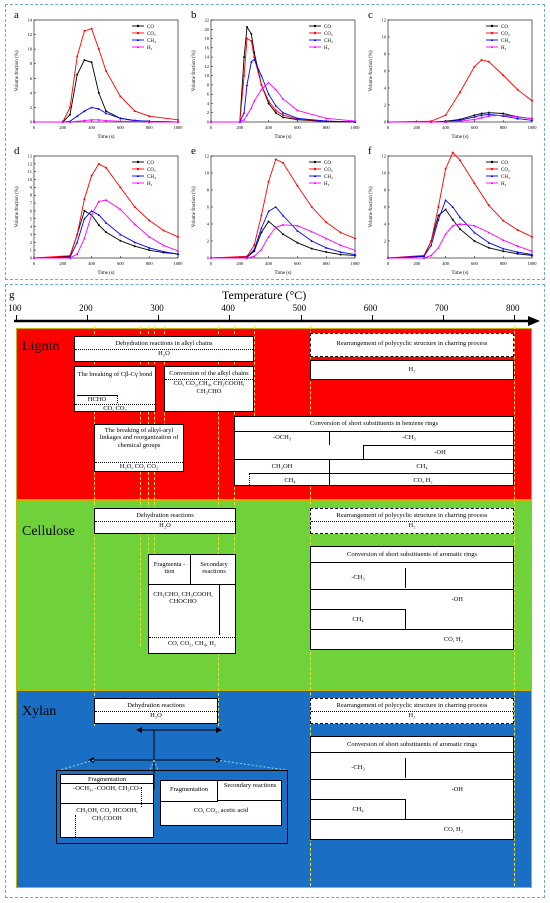 This screenshot has height=903, width=550. Describe the element at coordinates (156, 715) in the screenshot. I see `xylan-dehydration-output: H₂O` at that location.